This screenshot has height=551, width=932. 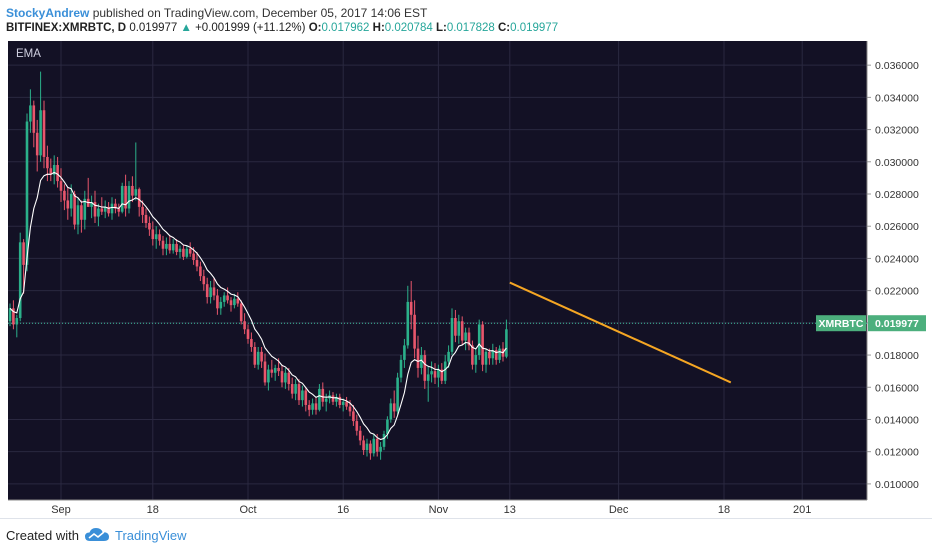 What do you see at coordinates (897, 323) in the screenshot?
I see `price-tag` at bounding box center [897, 323].